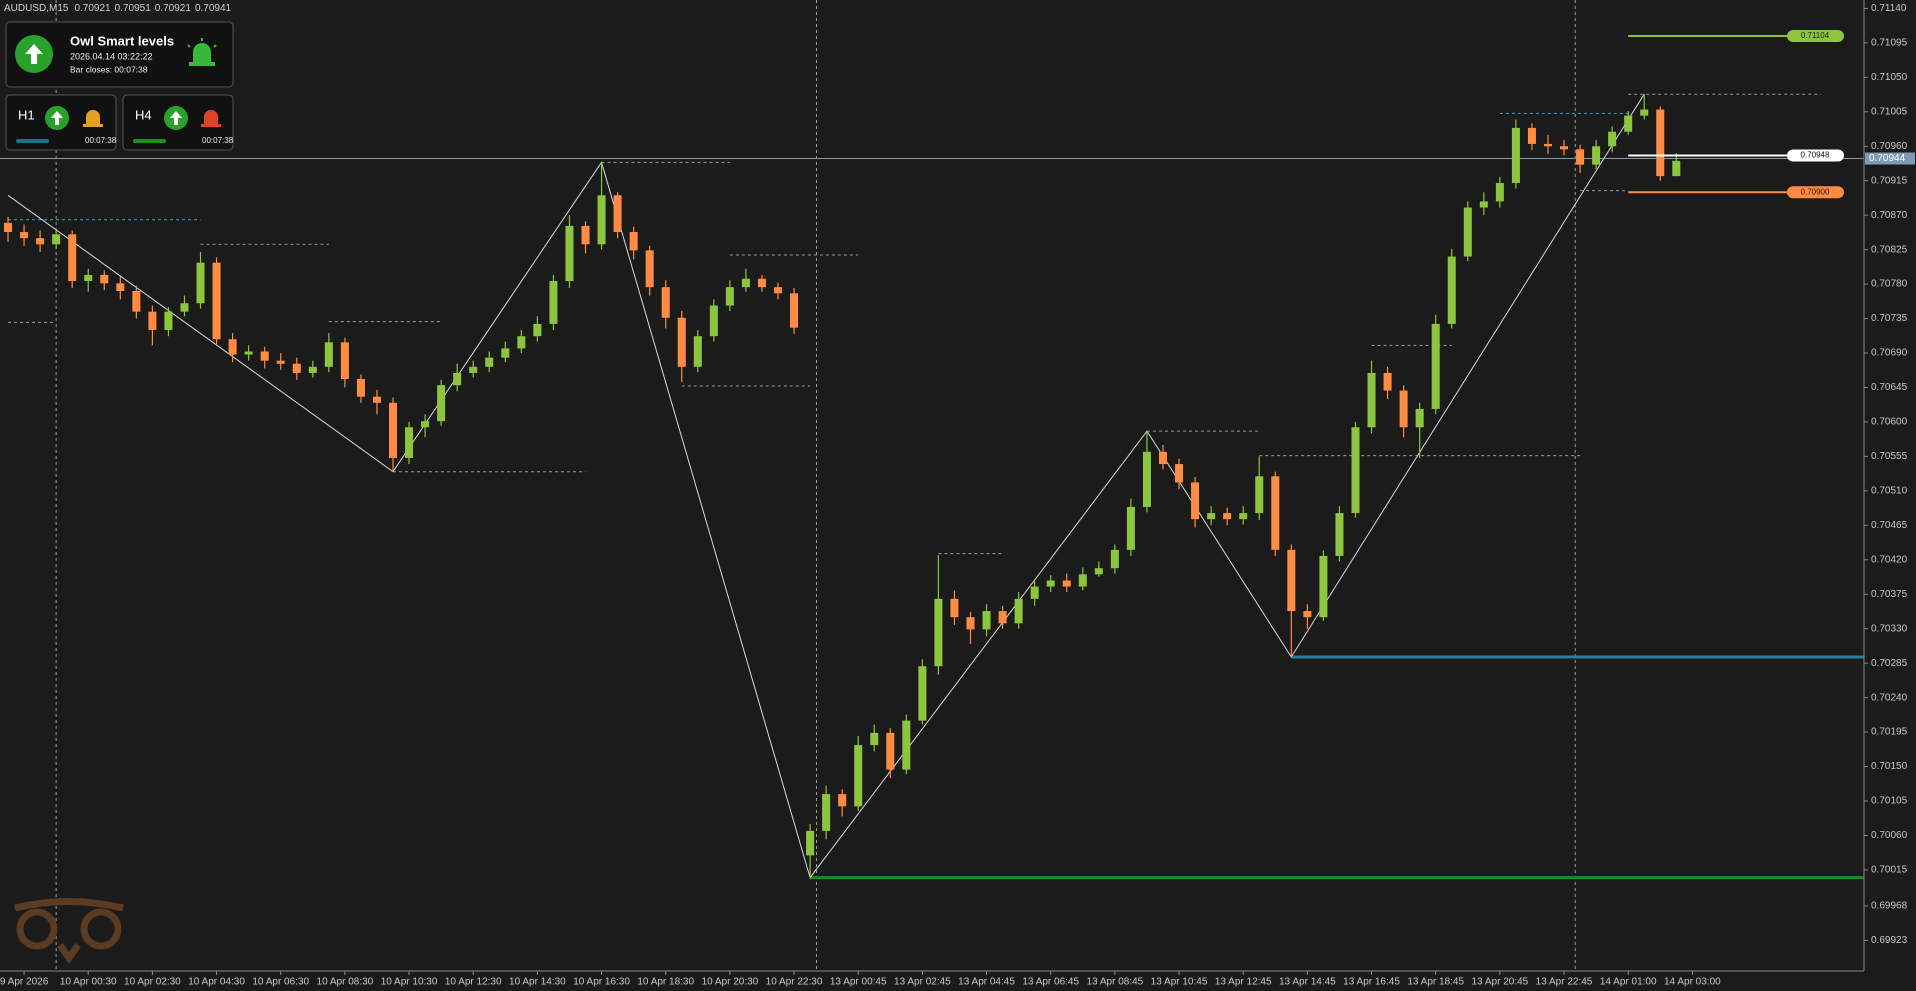 The height and width of the screenshot is (991, 1916). What do you see at coordinates (122, 40) in the screenshot?
I see `widget-title: Owl Smart levels` at bounding box center [122, 40].